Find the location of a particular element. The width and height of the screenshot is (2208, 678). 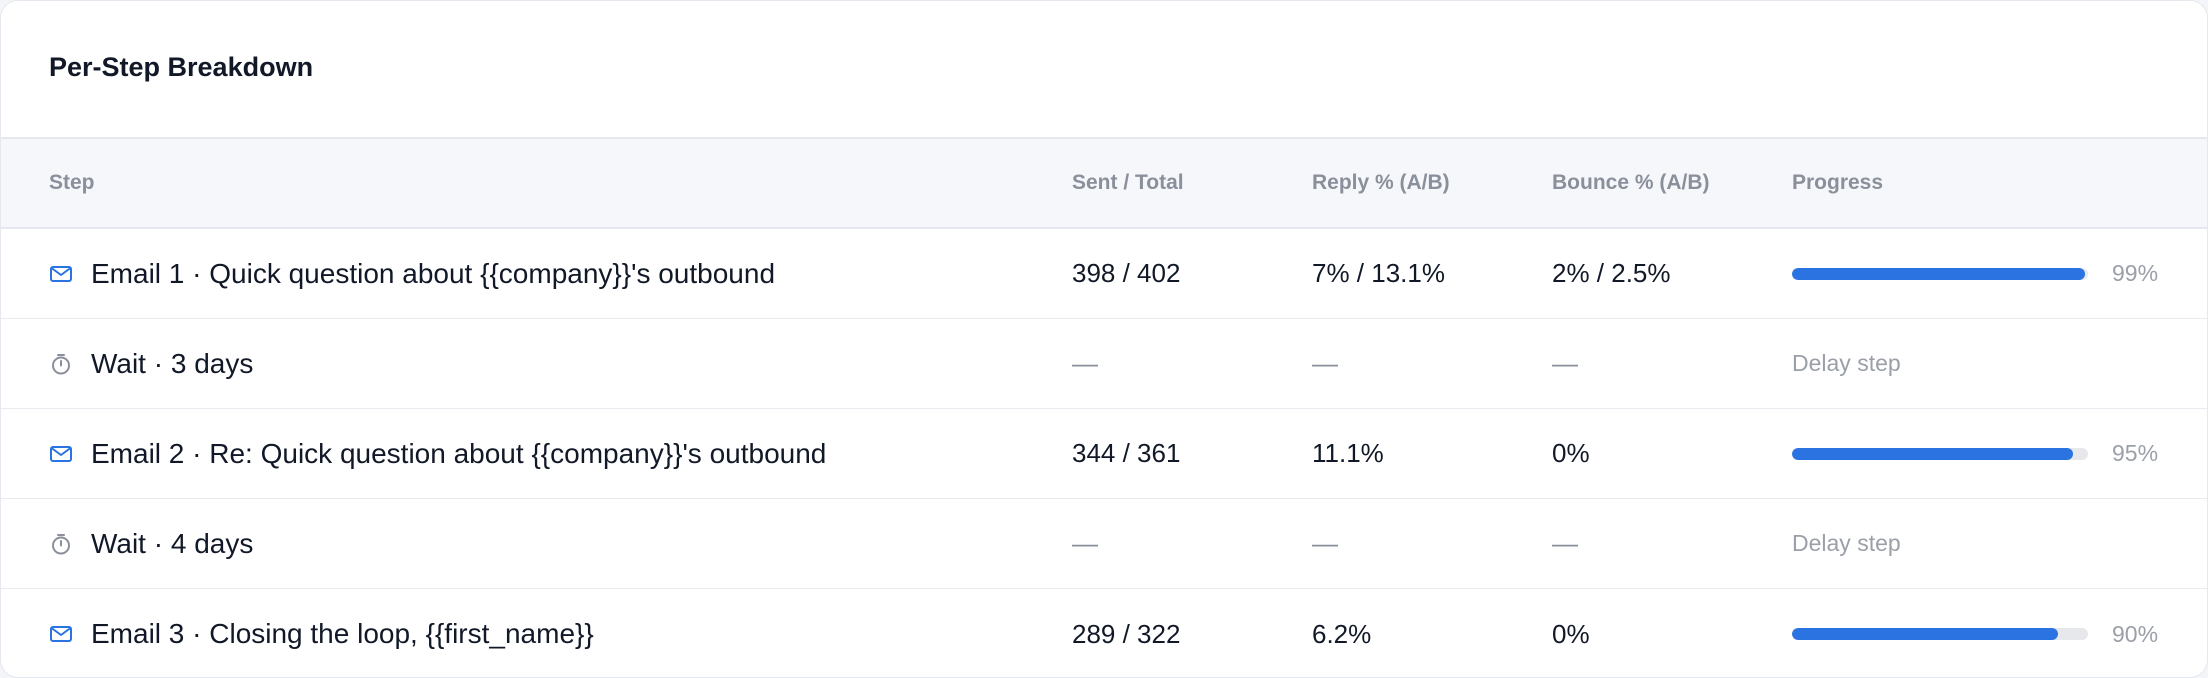

header-progress: Progress is located at coordinates (1838, 182).